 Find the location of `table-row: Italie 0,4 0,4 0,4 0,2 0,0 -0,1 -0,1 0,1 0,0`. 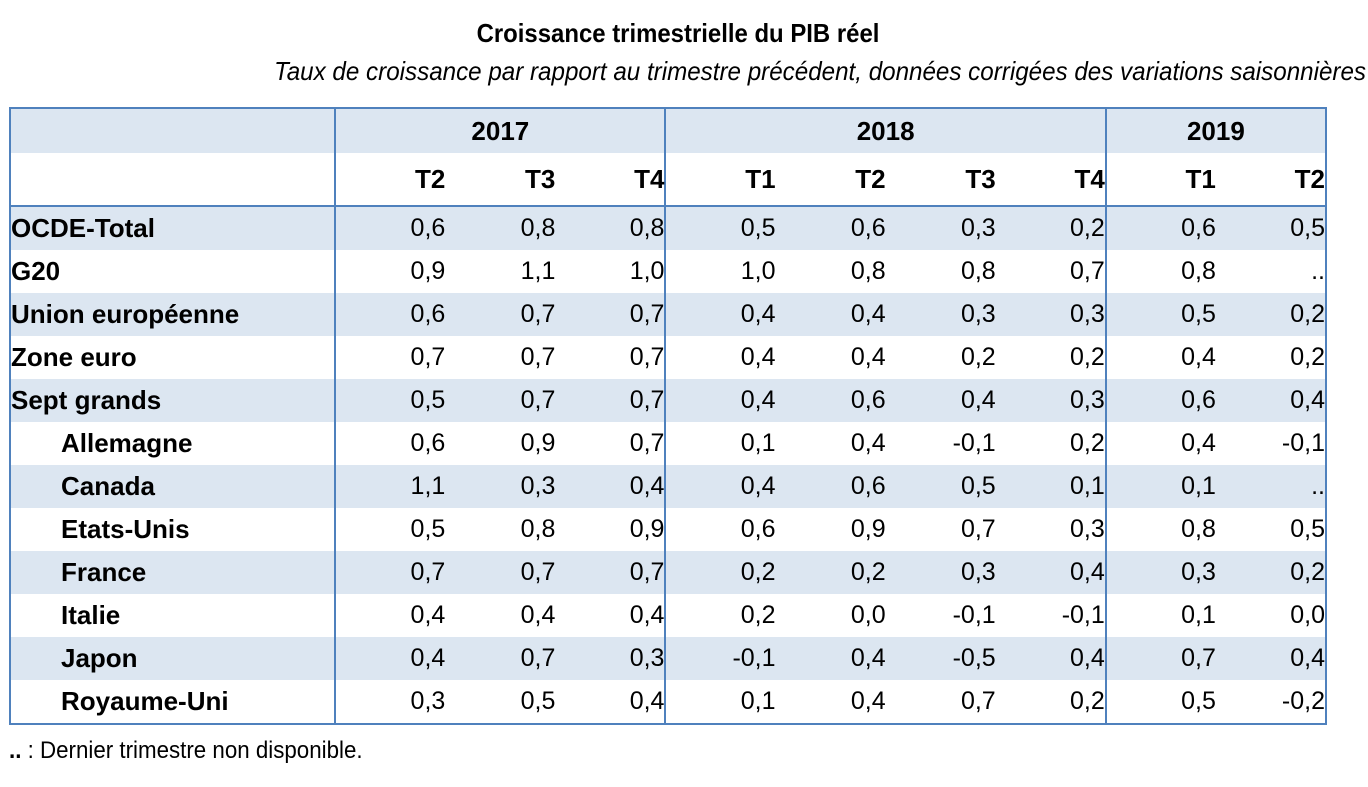

table-row: Italie 0,4 0,4 0,4 0,2 0,0 -0,1 -0,1 0,1 0,0 is located at coordinates (668, 615).